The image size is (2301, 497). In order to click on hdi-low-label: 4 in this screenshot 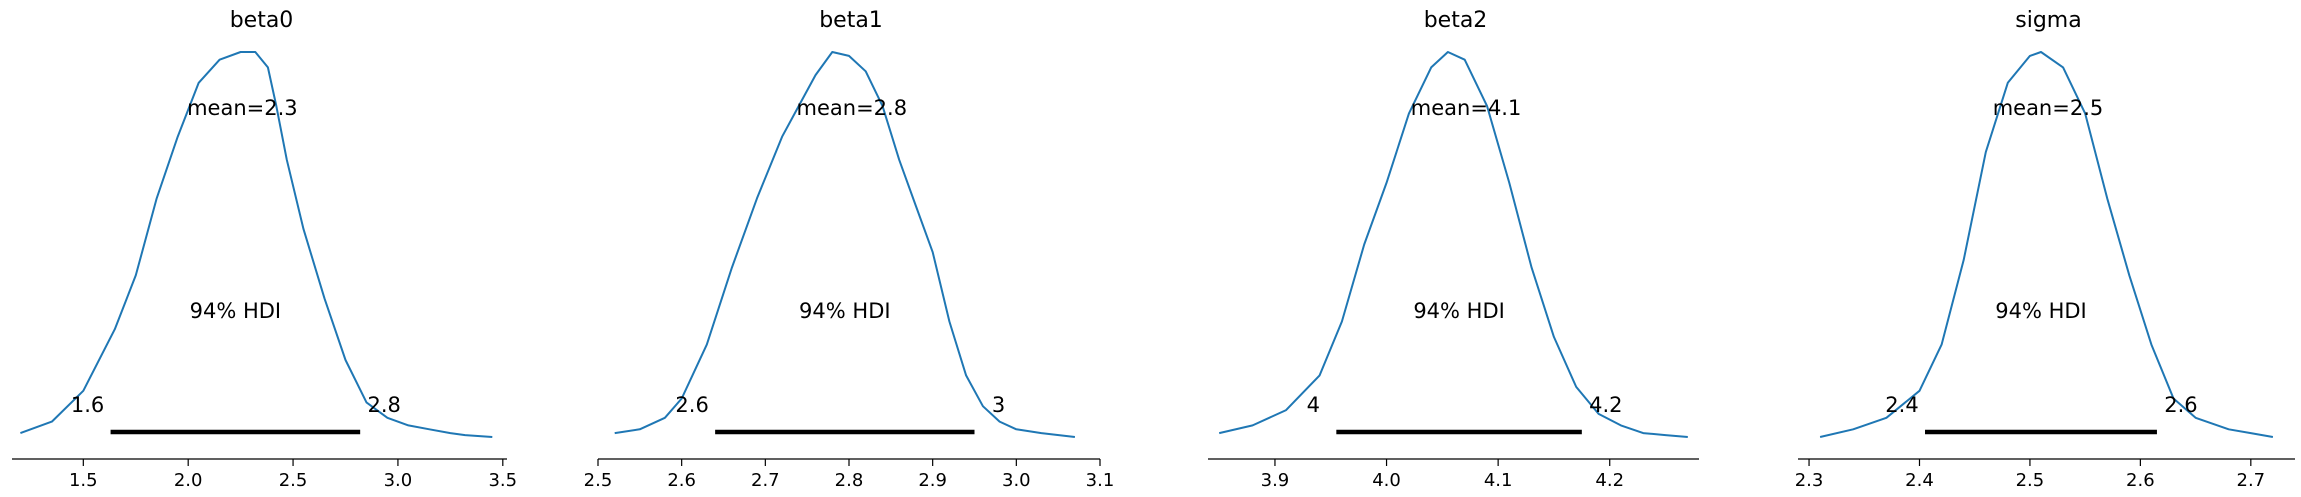, I will do `click(1313, 405)`.